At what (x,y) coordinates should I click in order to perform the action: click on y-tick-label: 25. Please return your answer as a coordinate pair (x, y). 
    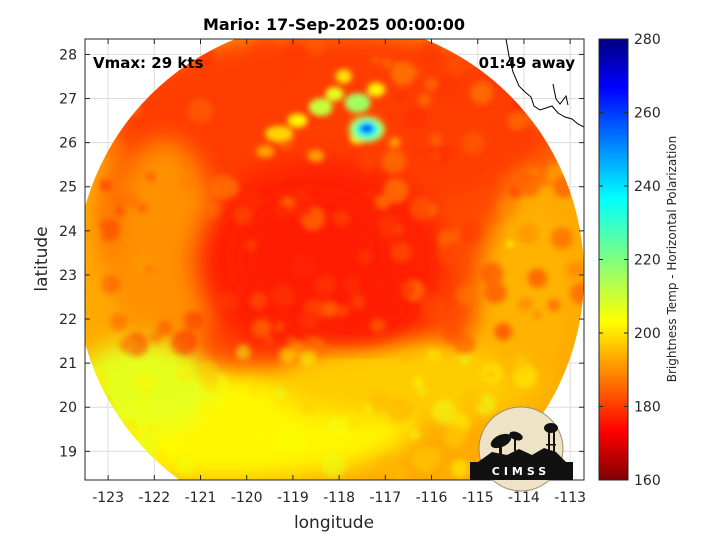
    Looking at the image, I should click on (68, 188).